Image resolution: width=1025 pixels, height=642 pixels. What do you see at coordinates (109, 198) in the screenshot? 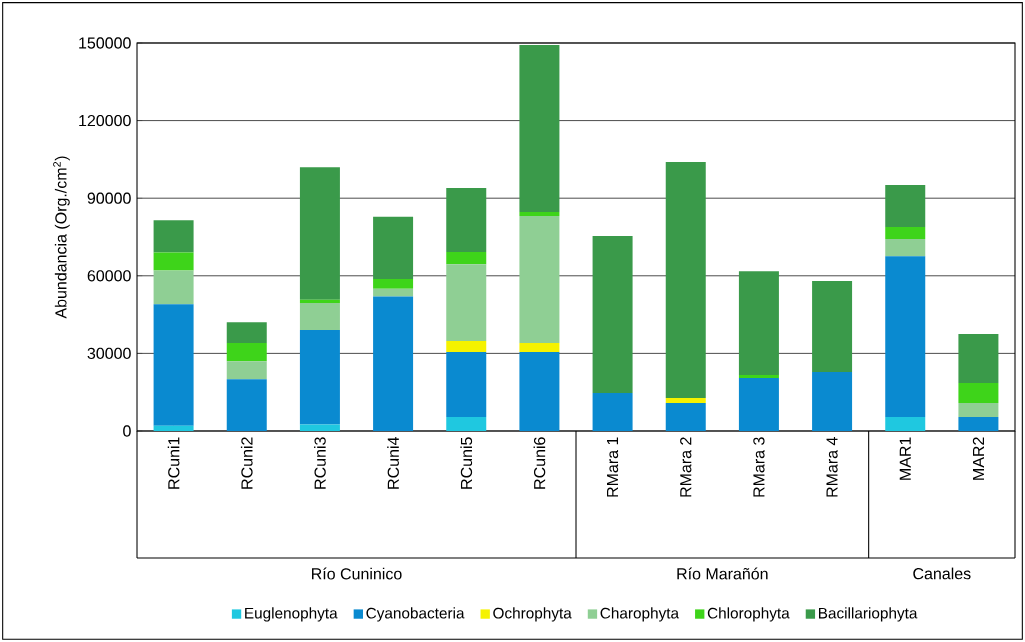
I see `y-tick-label: 90000` at bounding box center [109, 198].